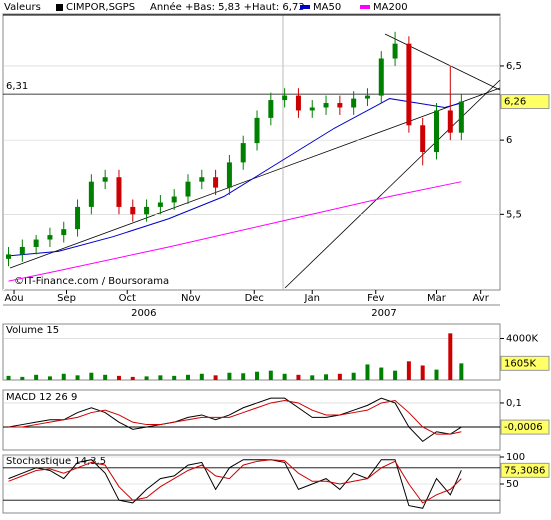 Image resolution: width=551 pixels, height=520 pixels. I want to click on menu: Valeurs, so click(22, 7).